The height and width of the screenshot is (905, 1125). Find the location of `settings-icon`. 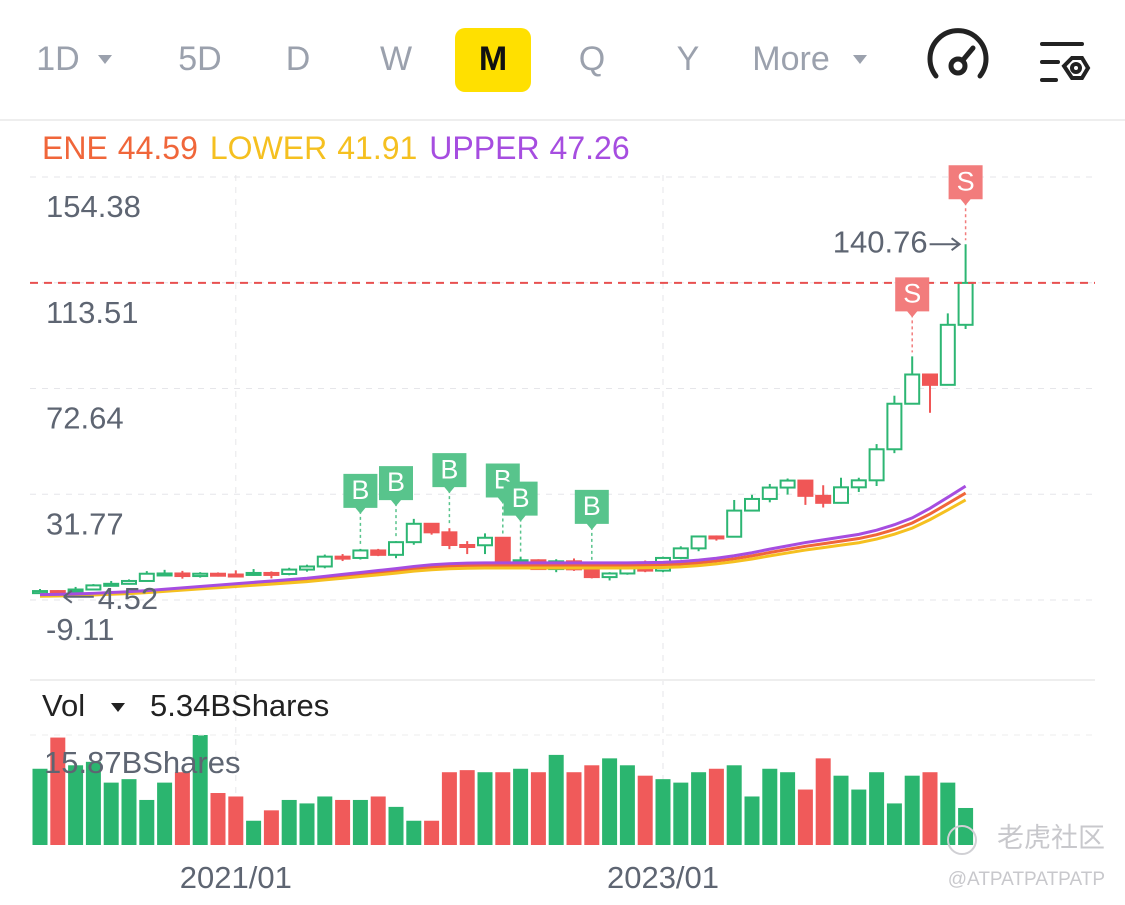

settings-icon is located at coordinates (1065, 62).